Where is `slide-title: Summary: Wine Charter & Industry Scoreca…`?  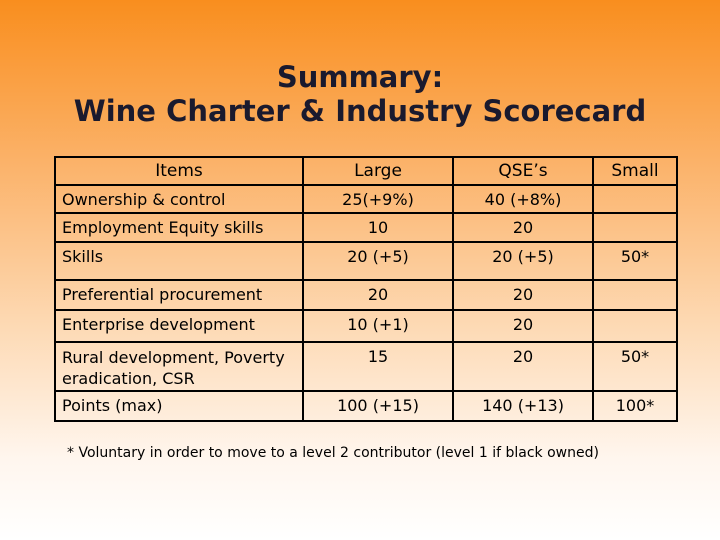
slide-title: Summary: Wine Charter & Industry Scoreca… is located at coordinates (360, 94).